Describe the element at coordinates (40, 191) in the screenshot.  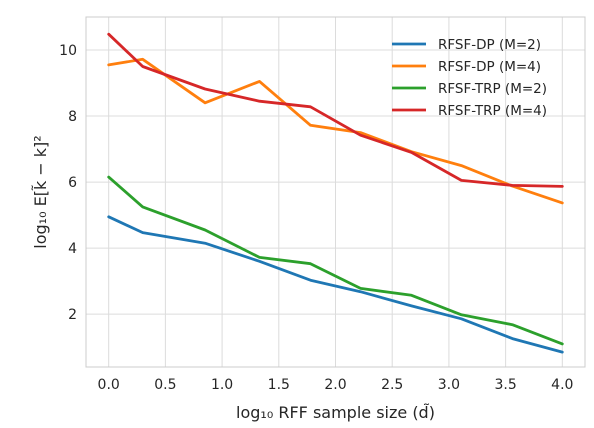
I see `y-axis-label: log₁₀ E[k̃ − k]²` at that location.